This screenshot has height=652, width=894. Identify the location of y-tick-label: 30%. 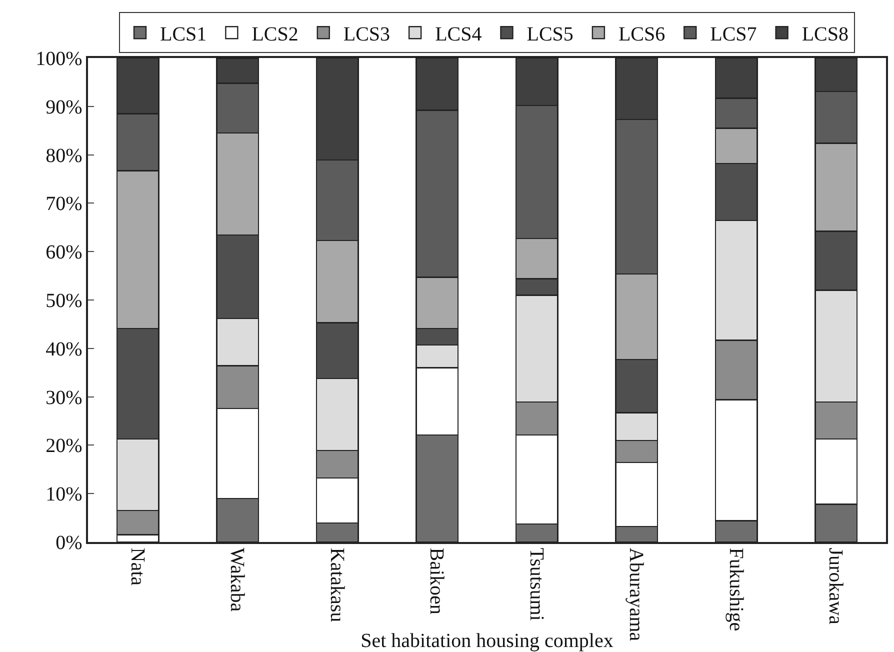
(64, 397).